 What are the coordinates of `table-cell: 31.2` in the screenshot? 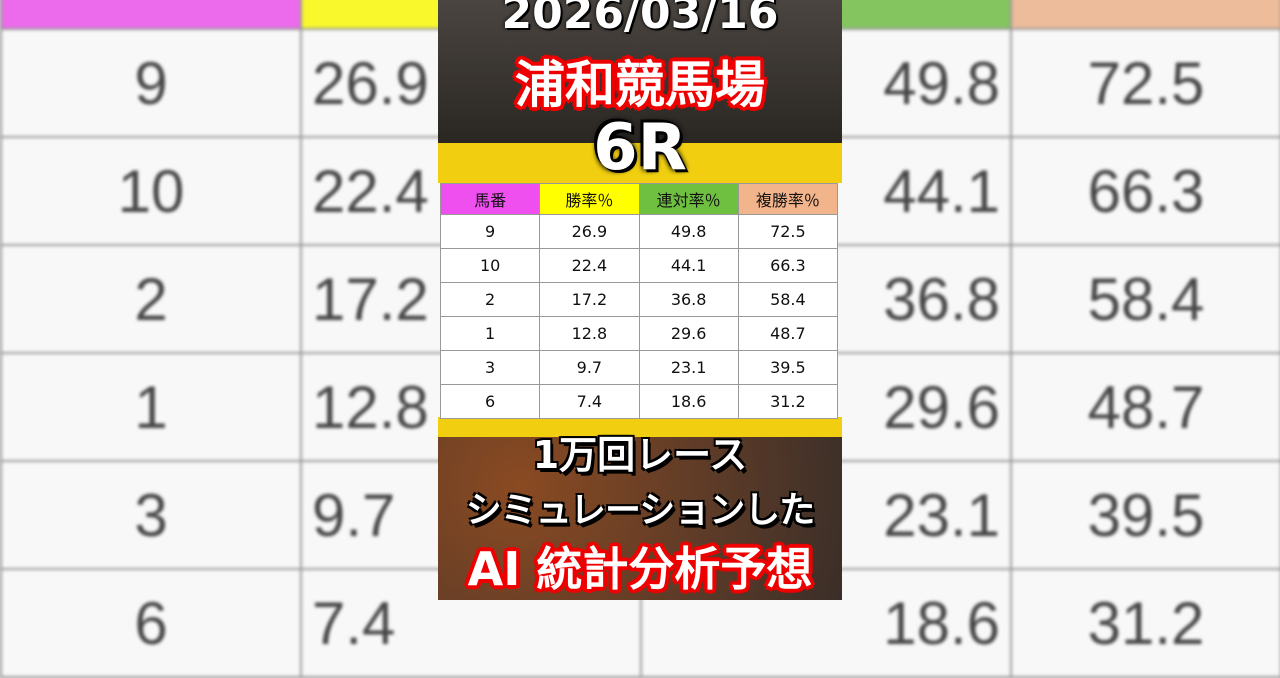 It's located at (788, 401).